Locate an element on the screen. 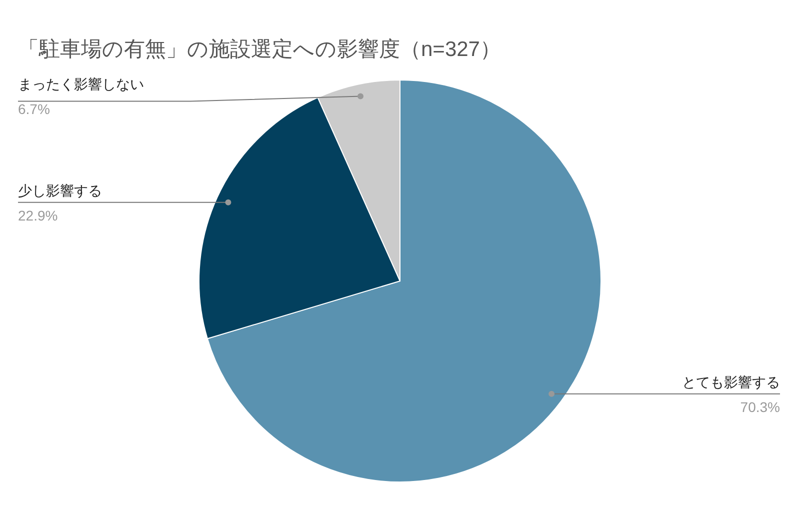 The width and height of the screenshot is (804, 507). data-label: 6.7% is located at coordinates (34, 109).